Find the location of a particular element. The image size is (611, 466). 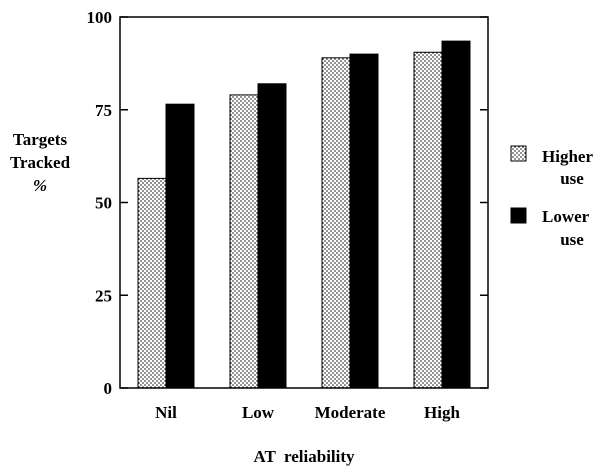

bar-higher-use-moderate is located at coordinates (336, 223).